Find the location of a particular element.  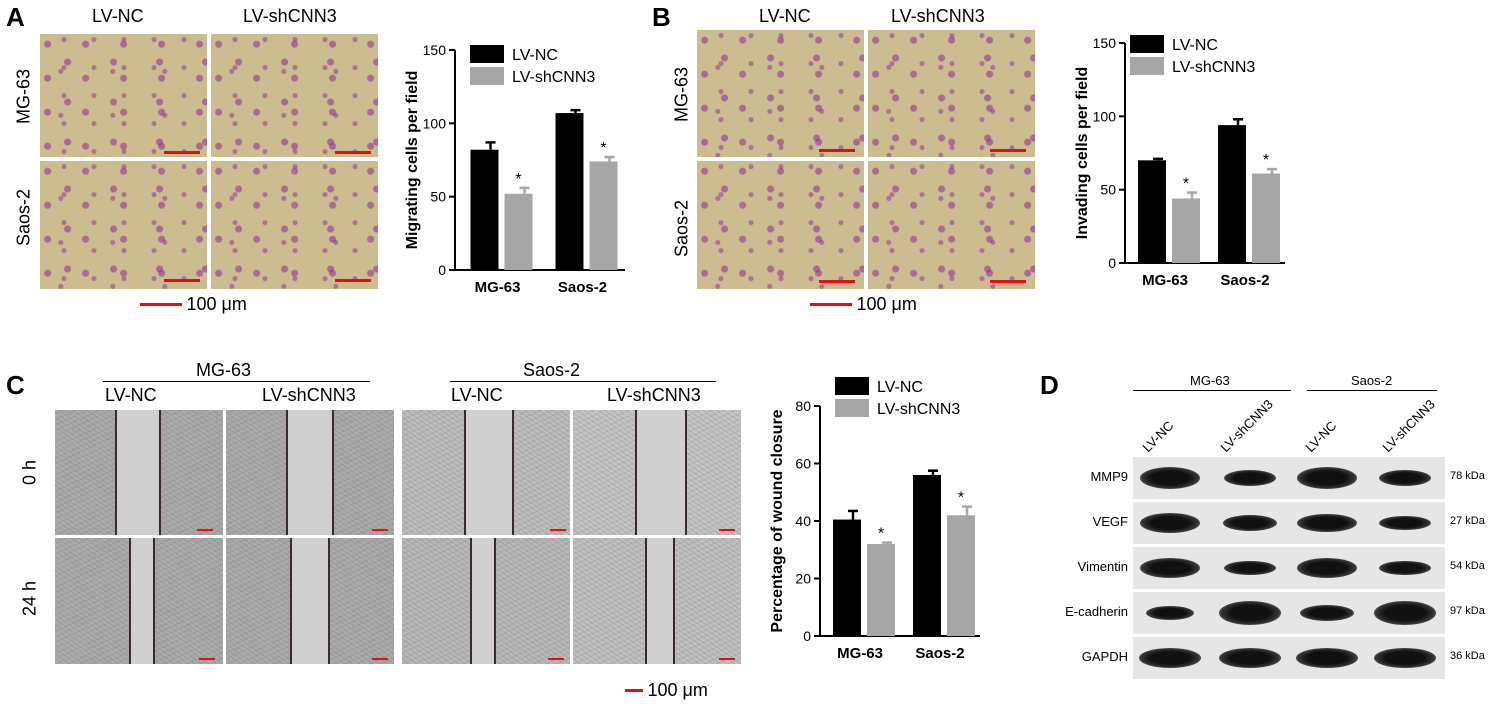

blot-strip-vegf is located at coordinates (1289, 523).